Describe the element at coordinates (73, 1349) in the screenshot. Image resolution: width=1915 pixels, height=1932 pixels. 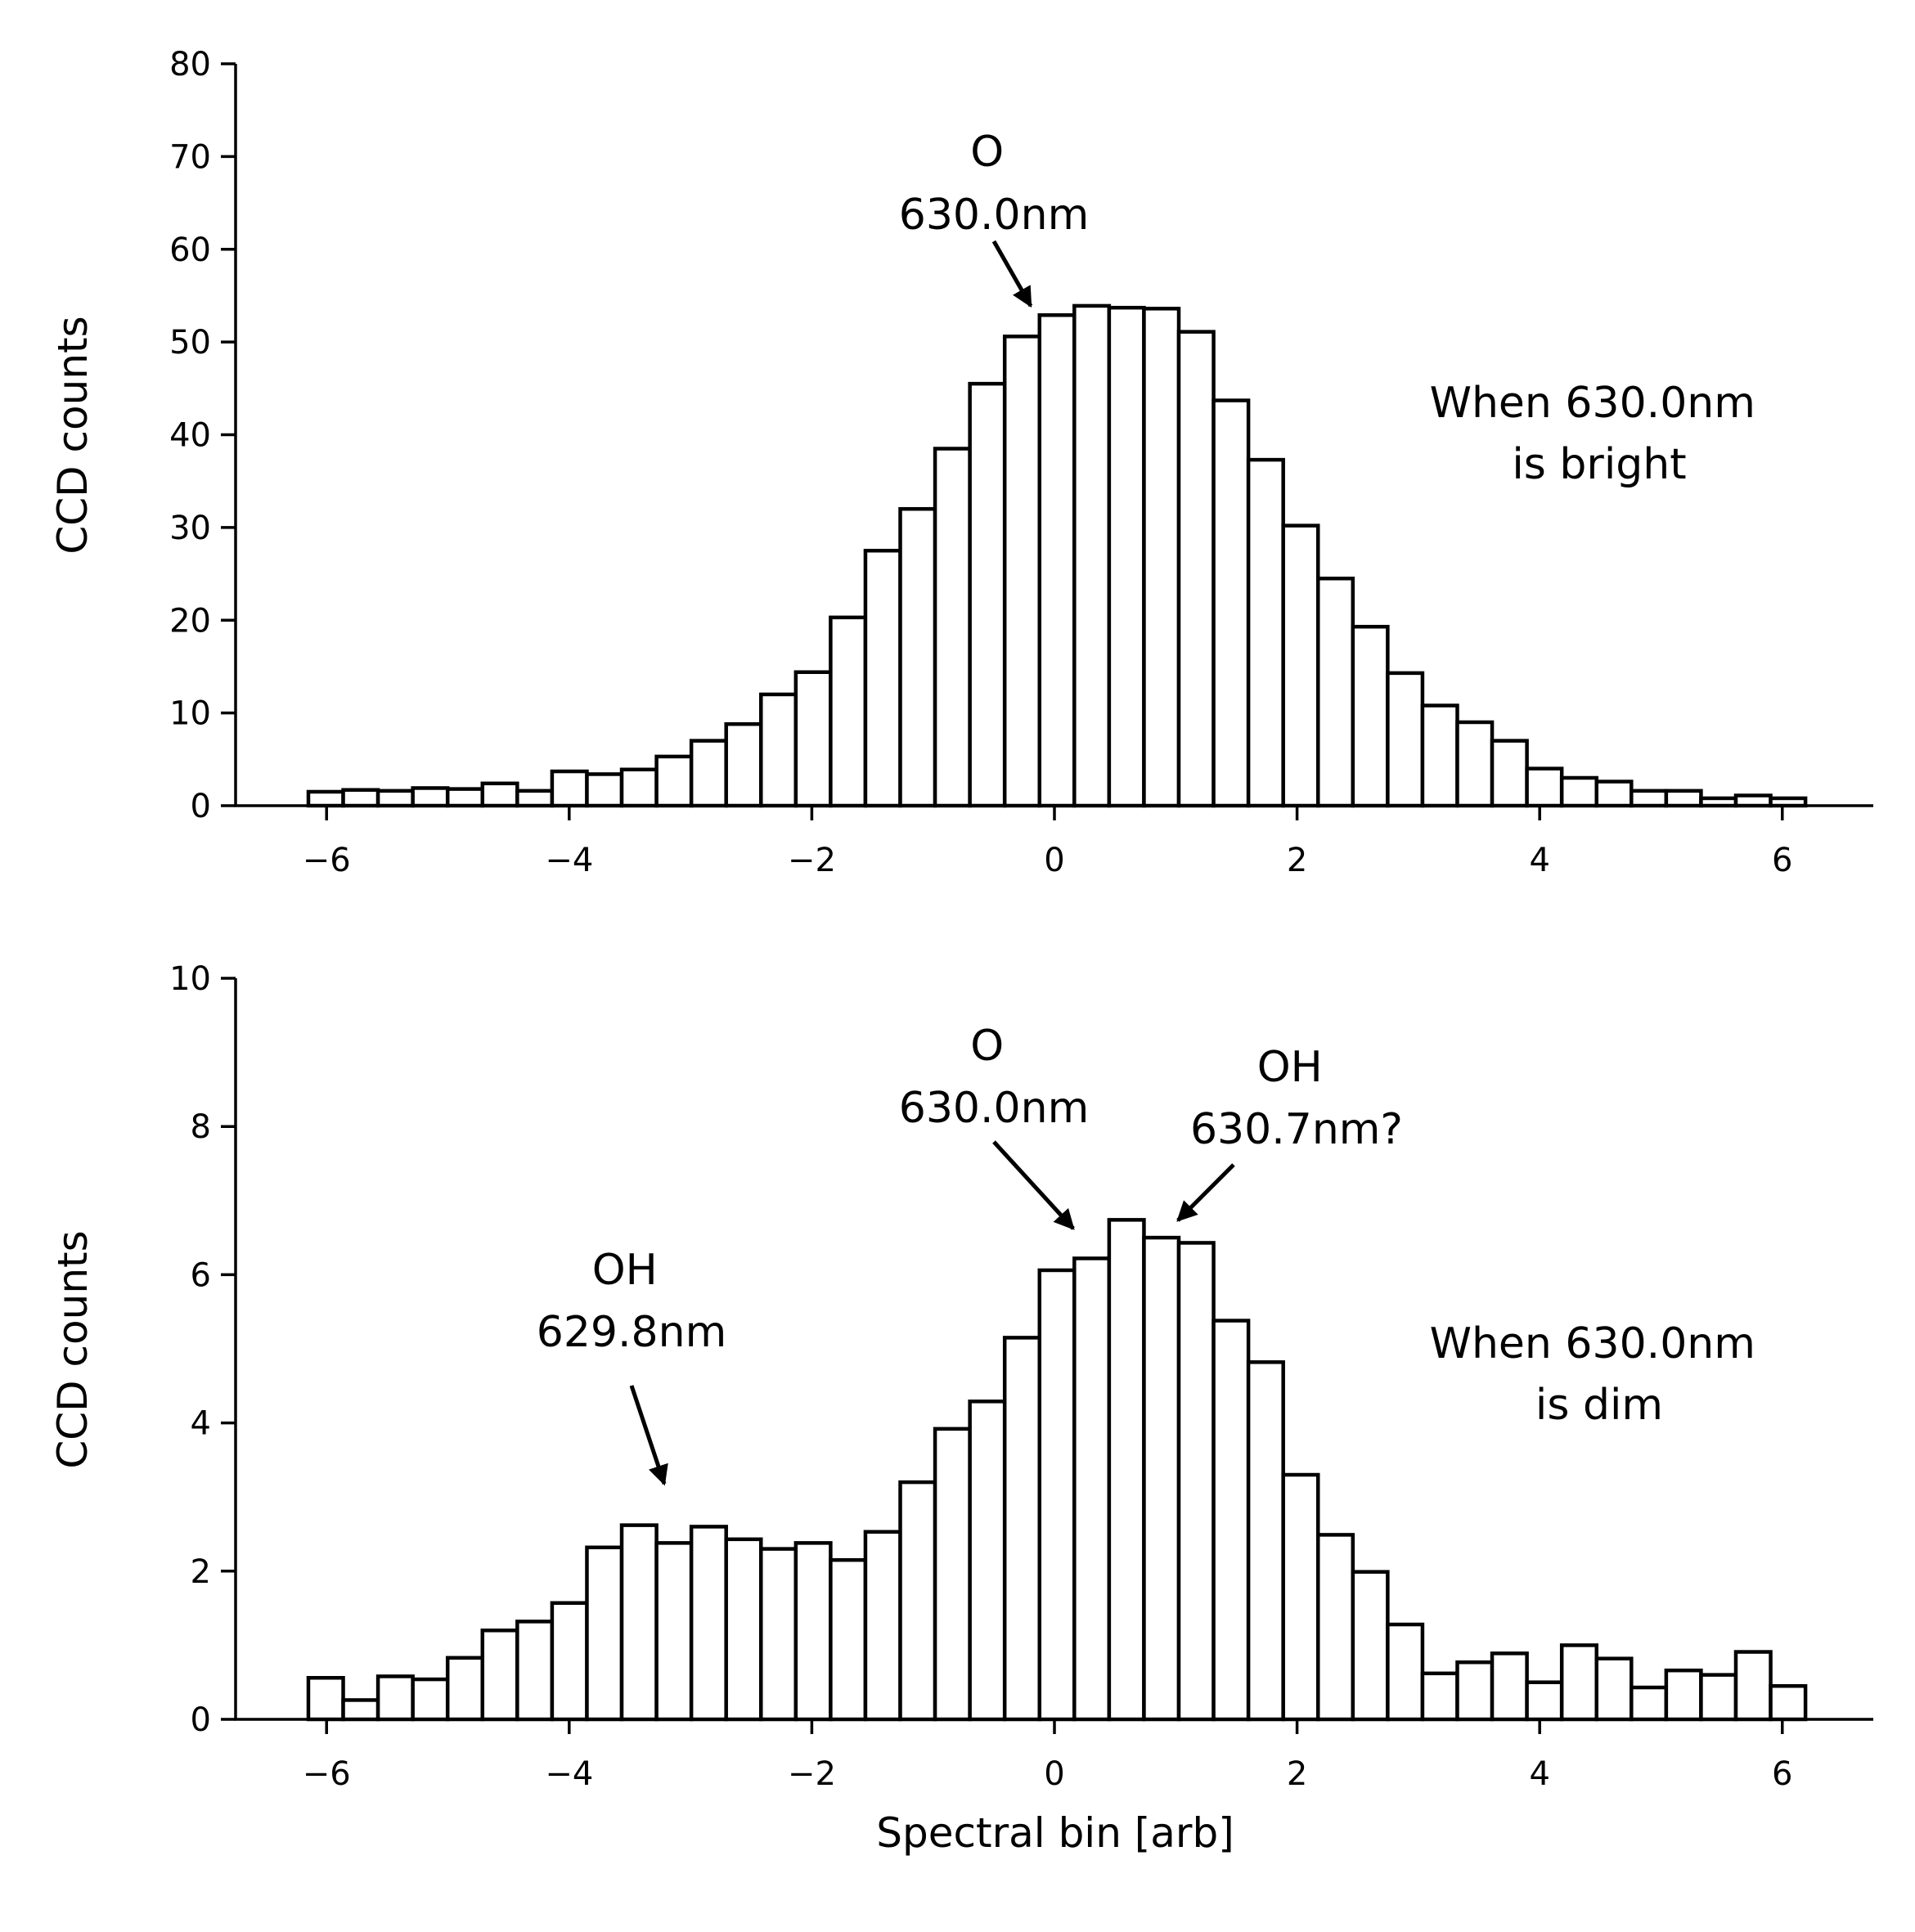
I see `bottom-ylabel: CCD counts` at that location.